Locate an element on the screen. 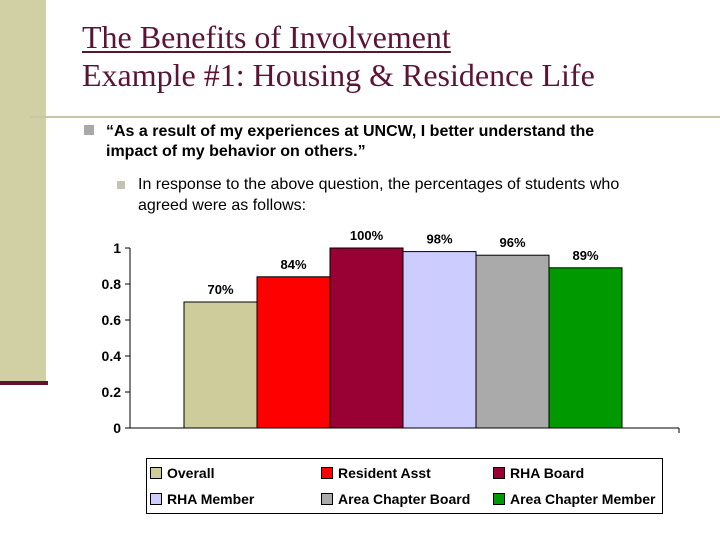  legend-label: RHA Board is located at coordinates (547, 473).